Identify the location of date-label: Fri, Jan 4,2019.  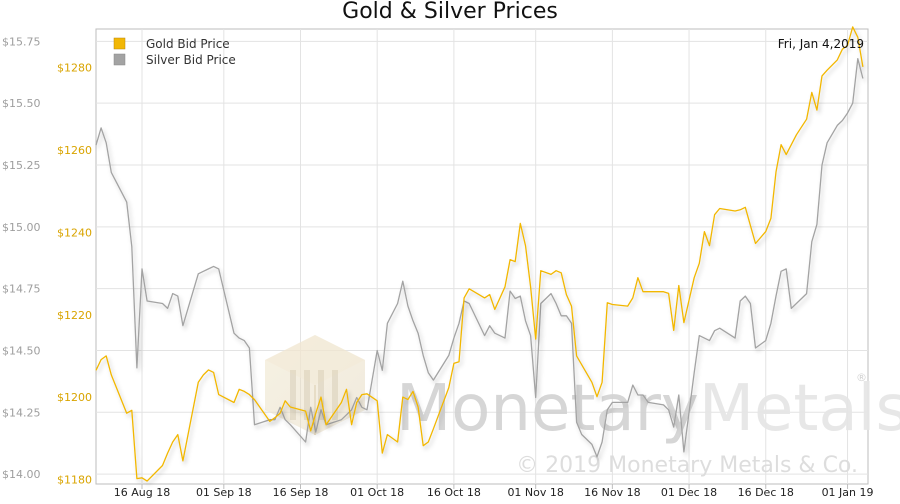
(821, 44).